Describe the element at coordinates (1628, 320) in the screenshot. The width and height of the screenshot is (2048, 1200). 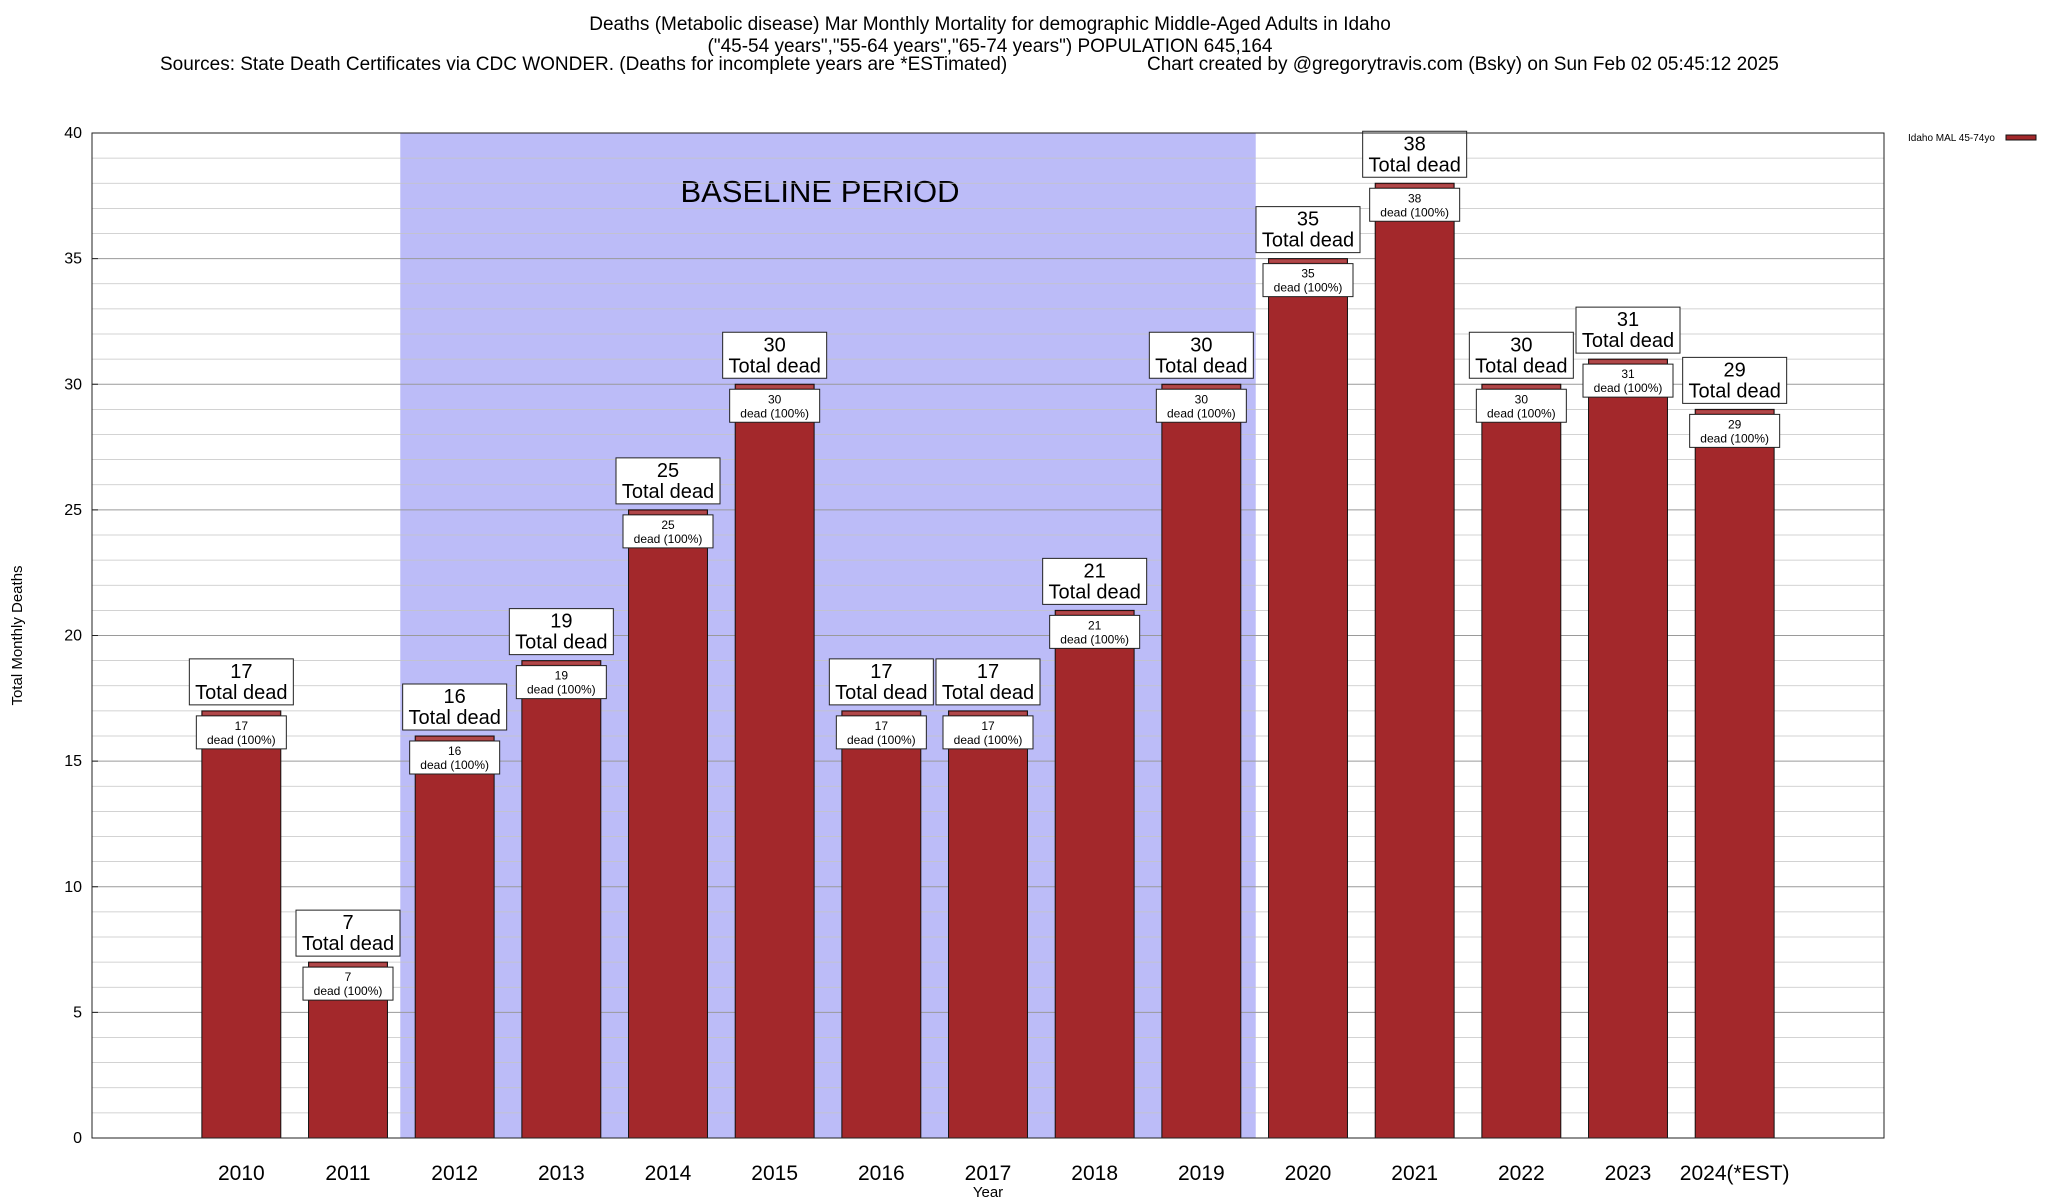
I see `top-label-value: 31` at that location.